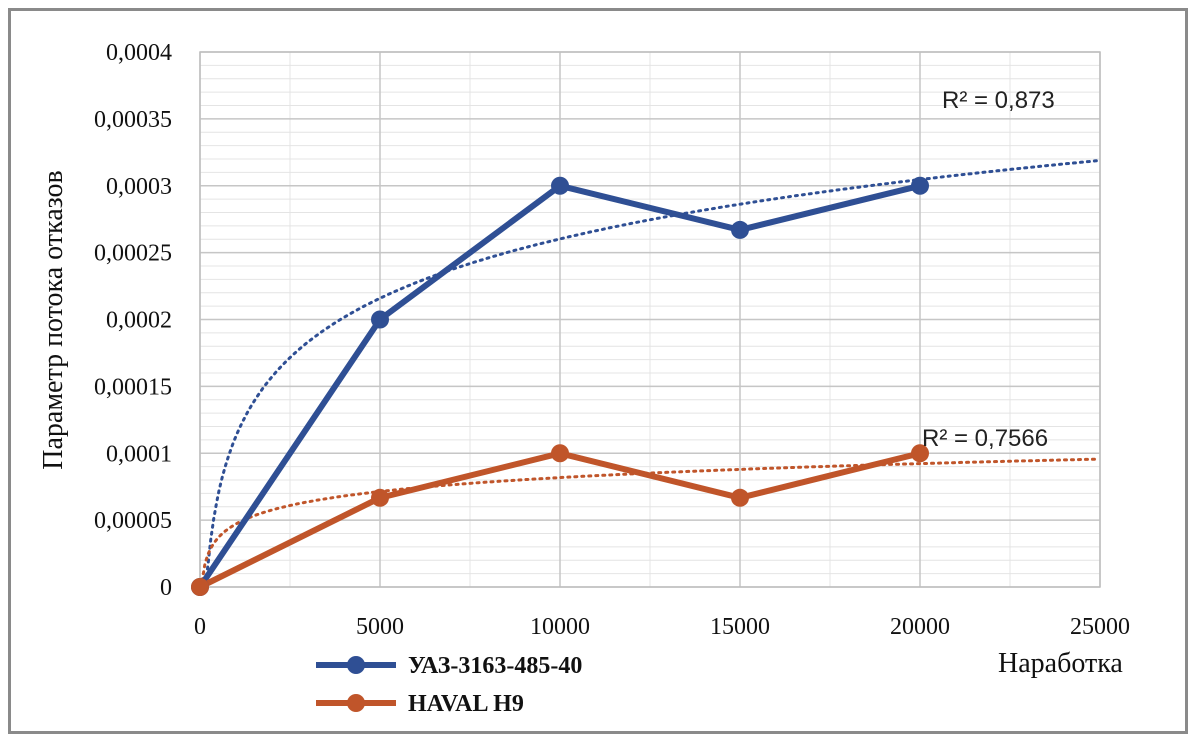 The height and width of the screenshot is (746, 1200). What do you see at coordinates (356, 703) in the screenshot?
I see `legend-marker-haval` at bounding box center [356, 703].